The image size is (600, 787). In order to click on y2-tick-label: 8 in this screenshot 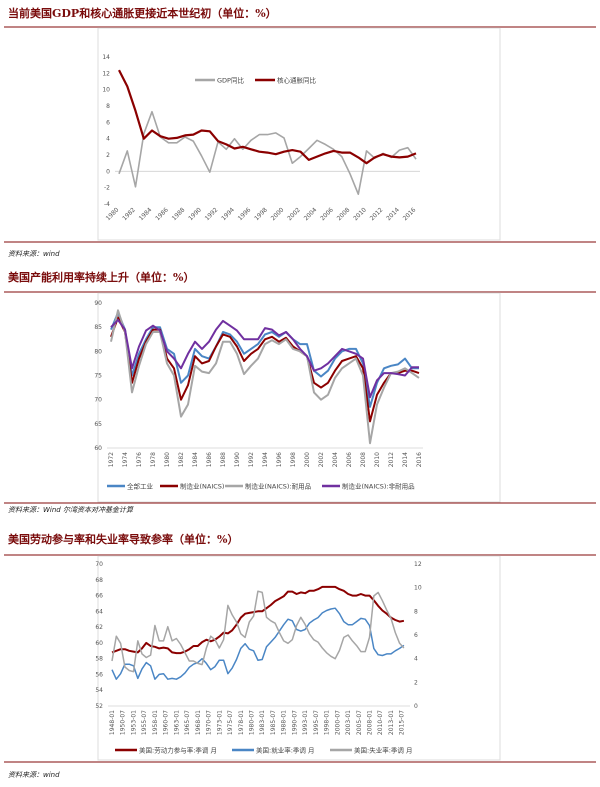, I will do `click(416, 611)`.